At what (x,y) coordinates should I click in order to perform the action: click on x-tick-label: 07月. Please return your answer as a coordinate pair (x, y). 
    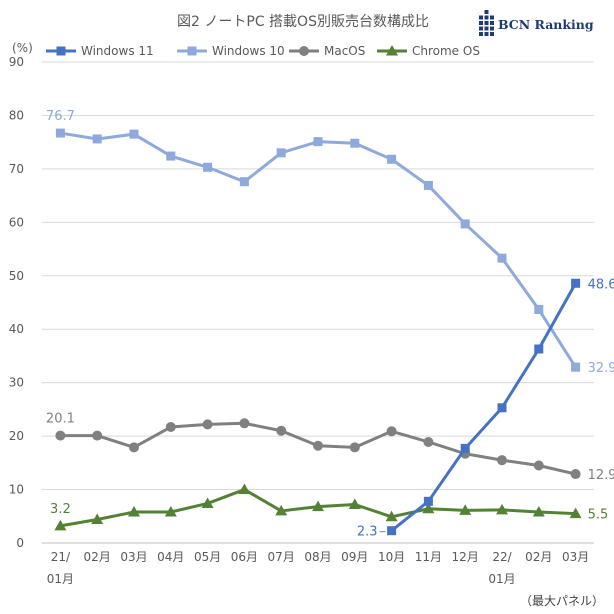
    Looking at the image, I should click on (281, 557).